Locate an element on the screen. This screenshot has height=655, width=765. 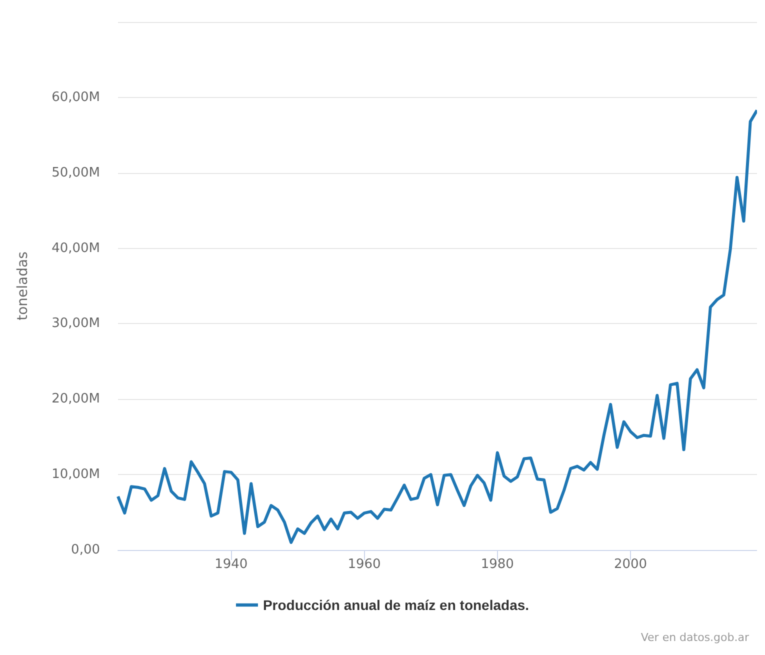
y-tick-label: 0,00 is located at coordinates (85, 550).